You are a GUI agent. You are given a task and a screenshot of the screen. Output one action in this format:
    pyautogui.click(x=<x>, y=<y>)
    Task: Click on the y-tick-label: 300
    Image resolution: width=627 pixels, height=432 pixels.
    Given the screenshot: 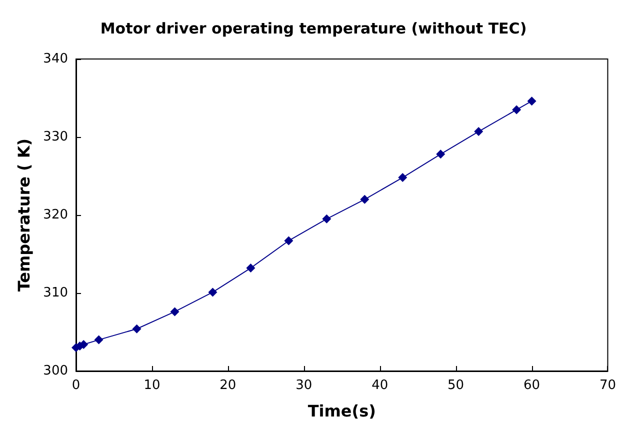 What is the action you would take?
    pyautogui.click(x=55, y=371)
    